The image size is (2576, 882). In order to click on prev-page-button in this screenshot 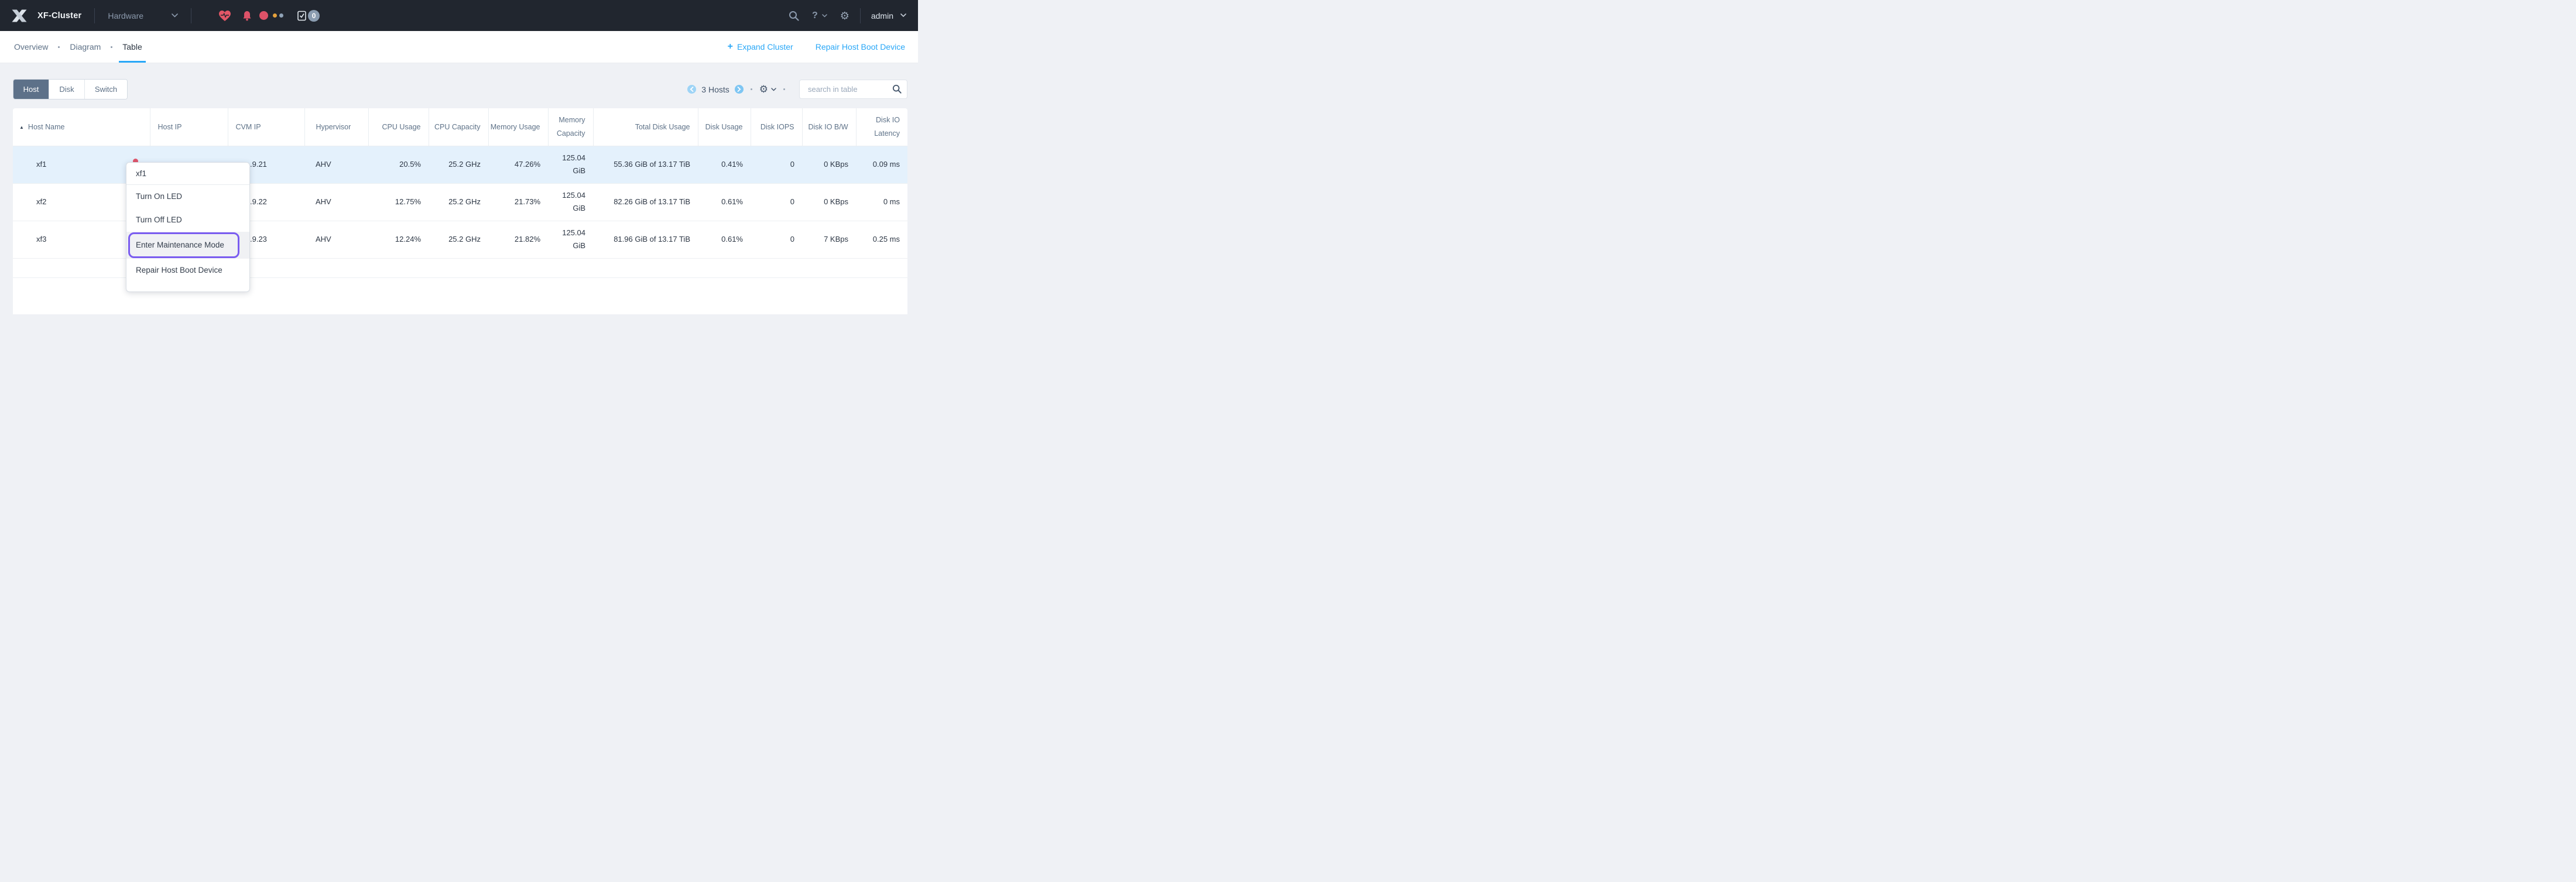, I will do `click(692, 90)`.